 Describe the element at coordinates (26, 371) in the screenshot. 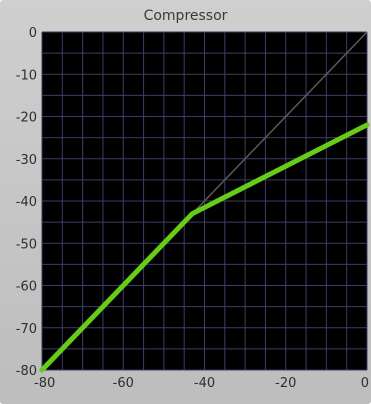

I see `y-tick-label: -80` at that location.